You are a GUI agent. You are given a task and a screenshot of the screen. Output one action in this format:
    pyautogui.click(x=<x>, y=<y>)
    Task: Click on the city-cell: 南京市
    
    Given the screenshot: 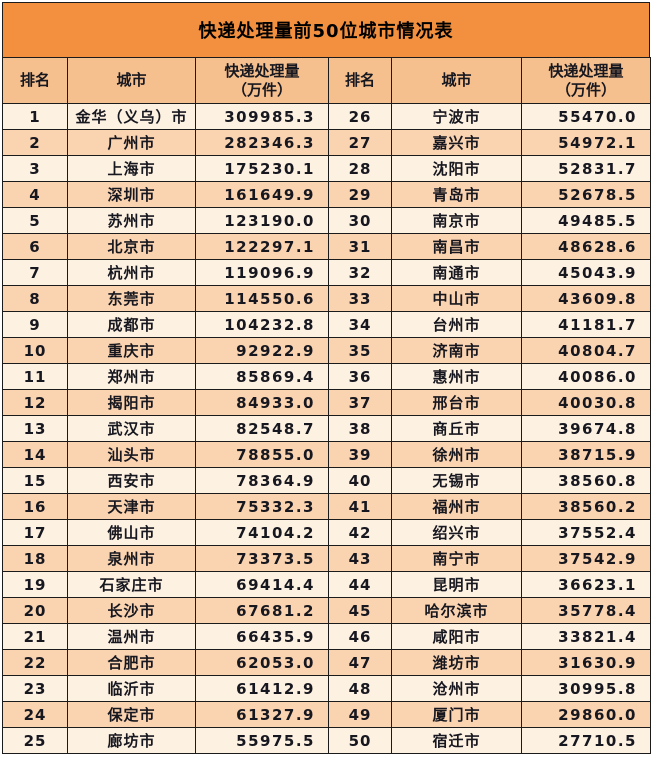 What is the action you would take?
    pyautogui.click(x=456, y=220)
    